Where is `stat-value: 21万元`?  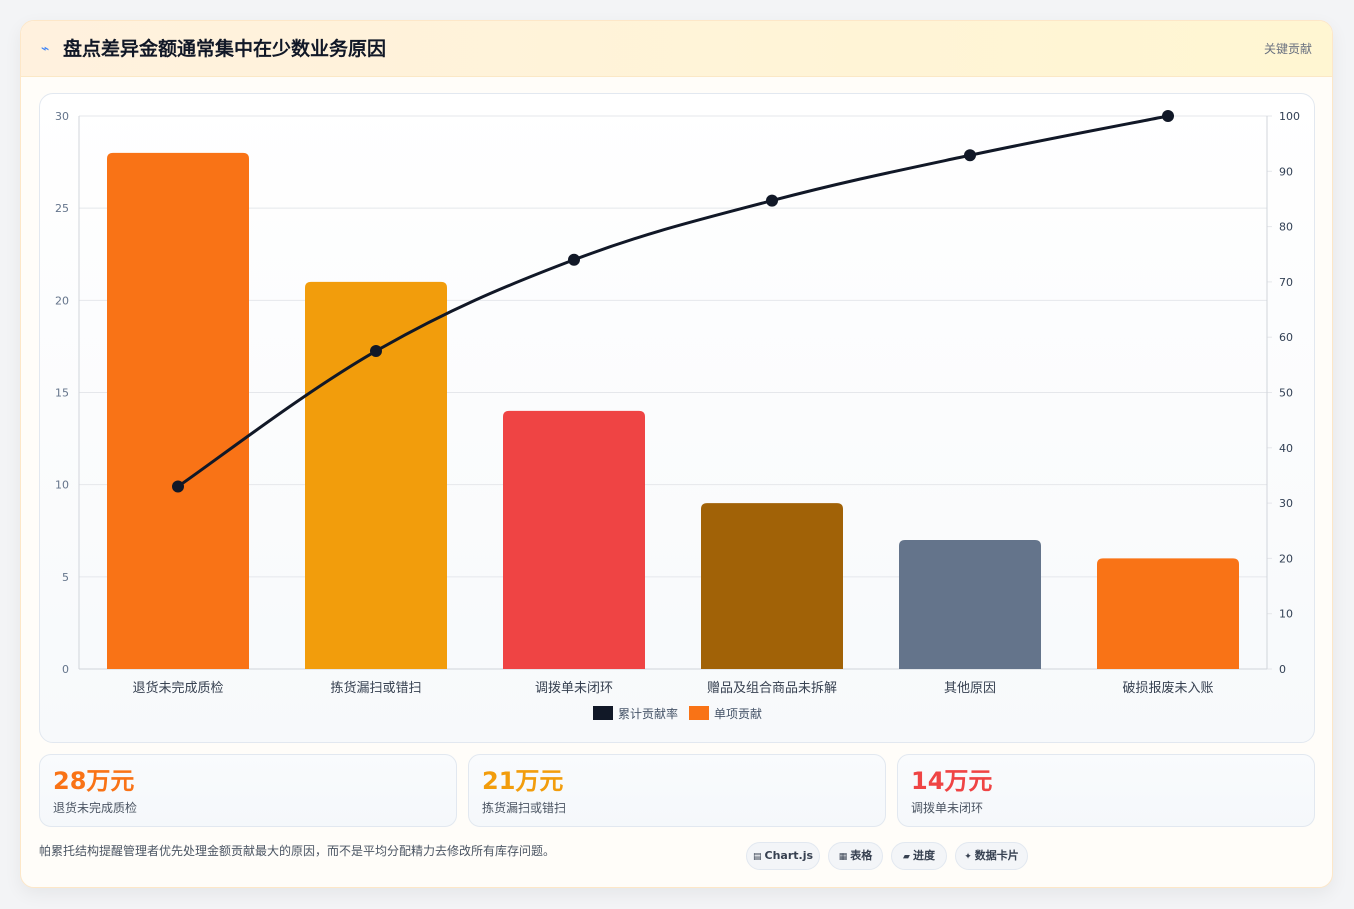 stat-value: 21万元 is located at coordinates (523, 781).